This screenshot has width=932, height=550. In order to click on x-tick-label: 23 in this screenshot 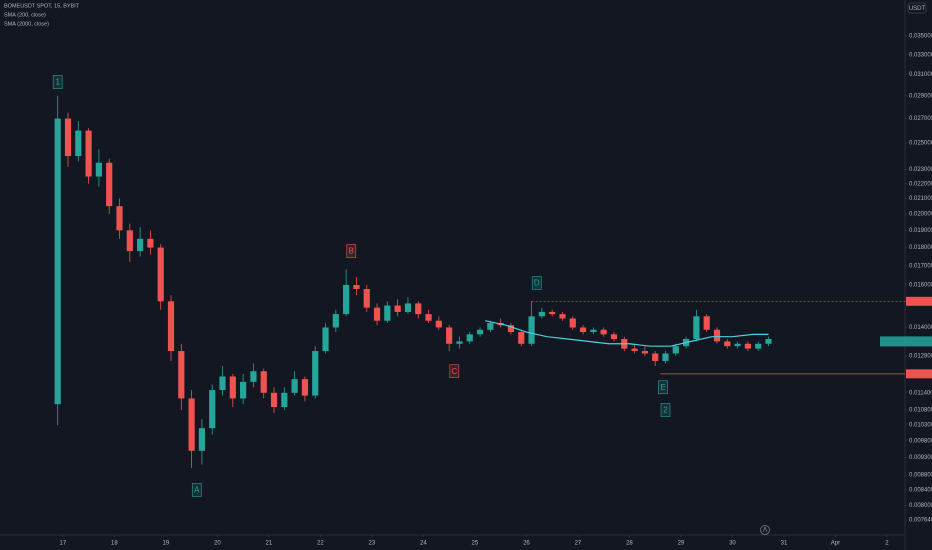, I will do `click(372, 544)`.